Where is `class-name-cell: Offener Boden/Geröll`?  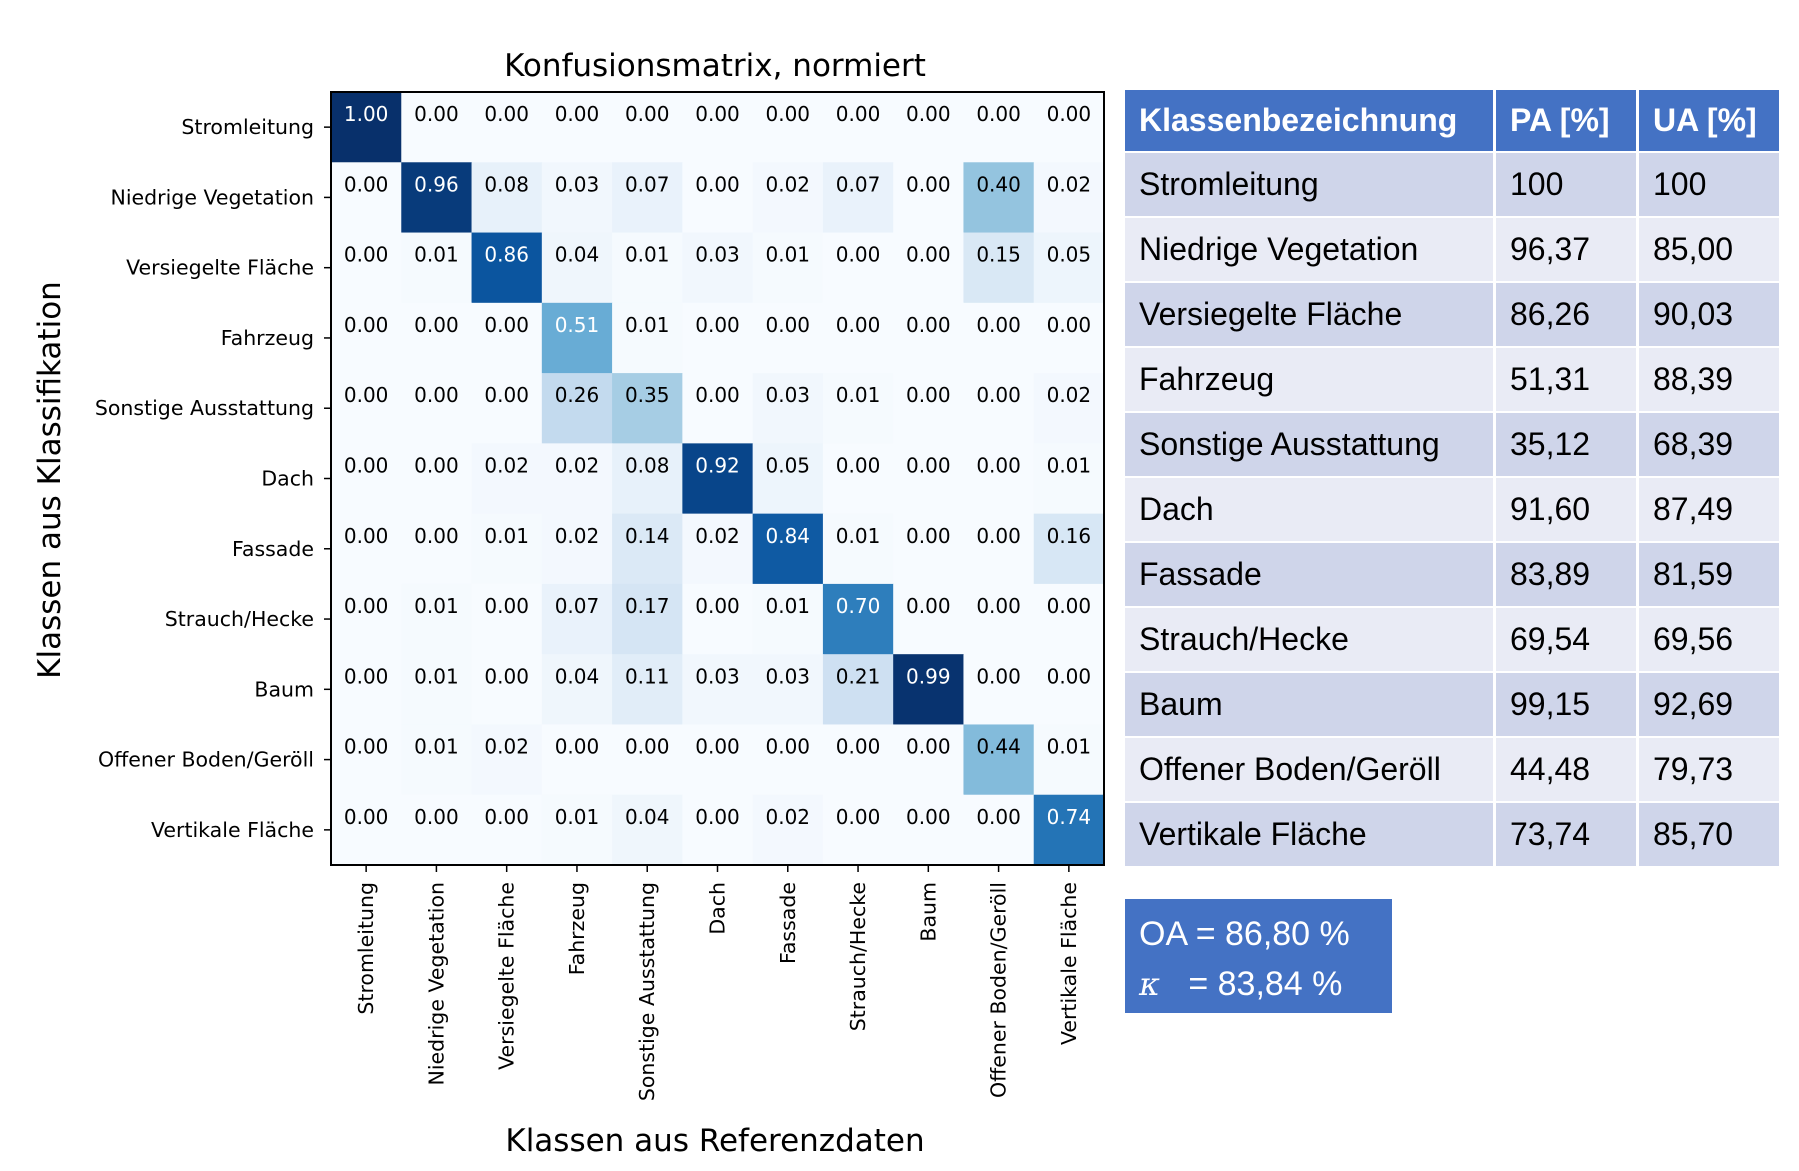
class-name-cell: Offener Boden/Geröll is located at coordinates (1310, 770).